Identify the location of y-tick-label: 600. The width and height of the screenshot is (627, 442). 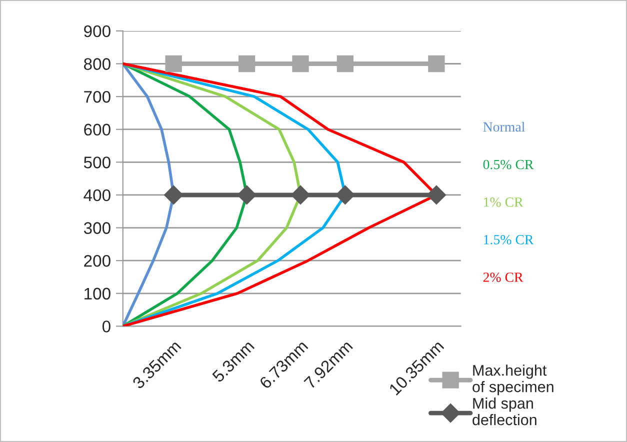
(97, 130).